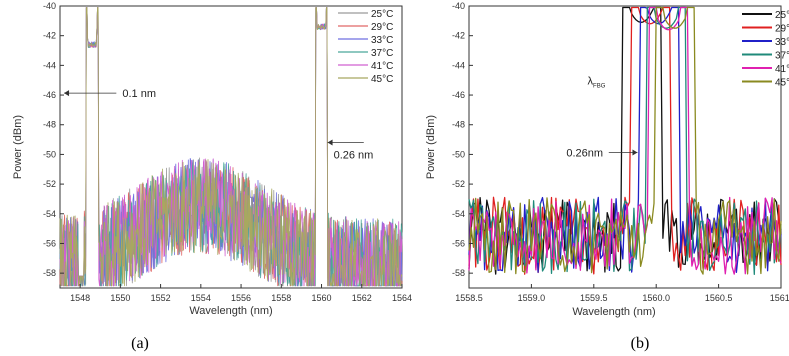  Describe the element at coordinates (462, 139) in the screenshot. I see `panel-b-y-ticks: -58 -56 -54 -52 -50 -48 -46 -44 -42 -40` at that location.